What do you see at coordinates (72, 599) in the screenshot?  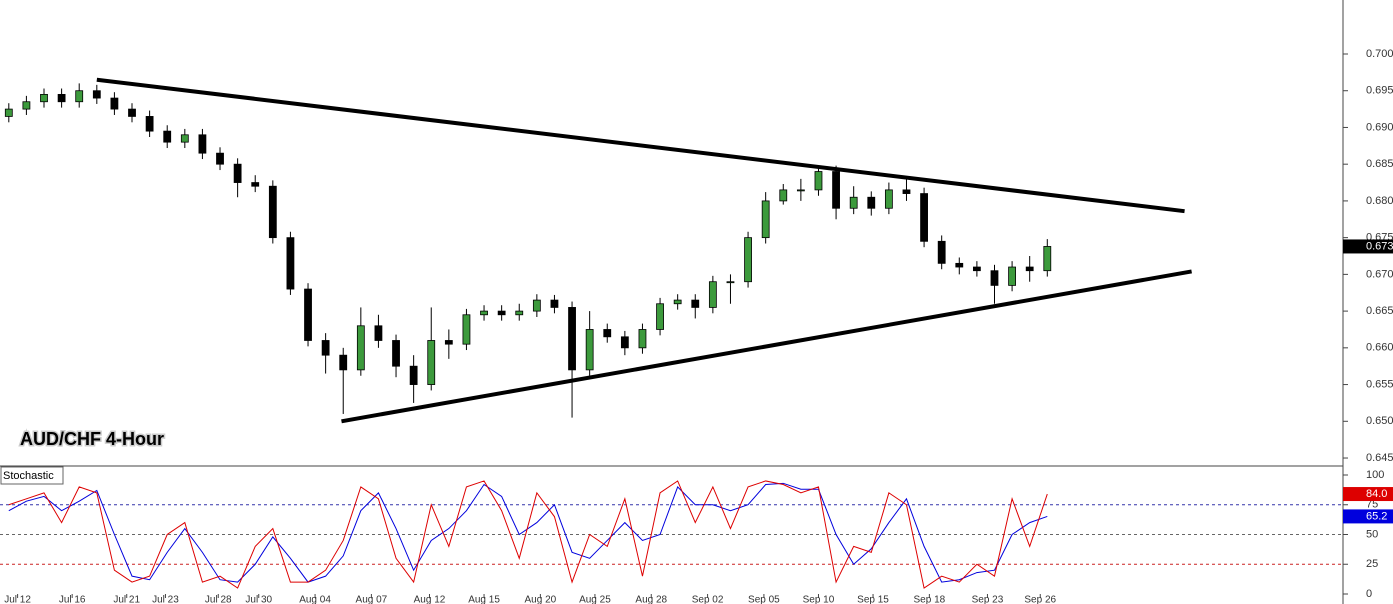 I see `x-tick-label: Jul 16` at bounding box center [72, 599].